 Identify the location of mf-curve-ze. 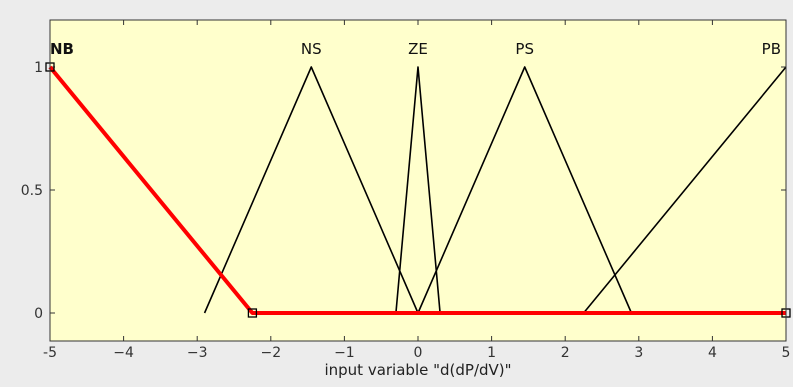
(418, 190).